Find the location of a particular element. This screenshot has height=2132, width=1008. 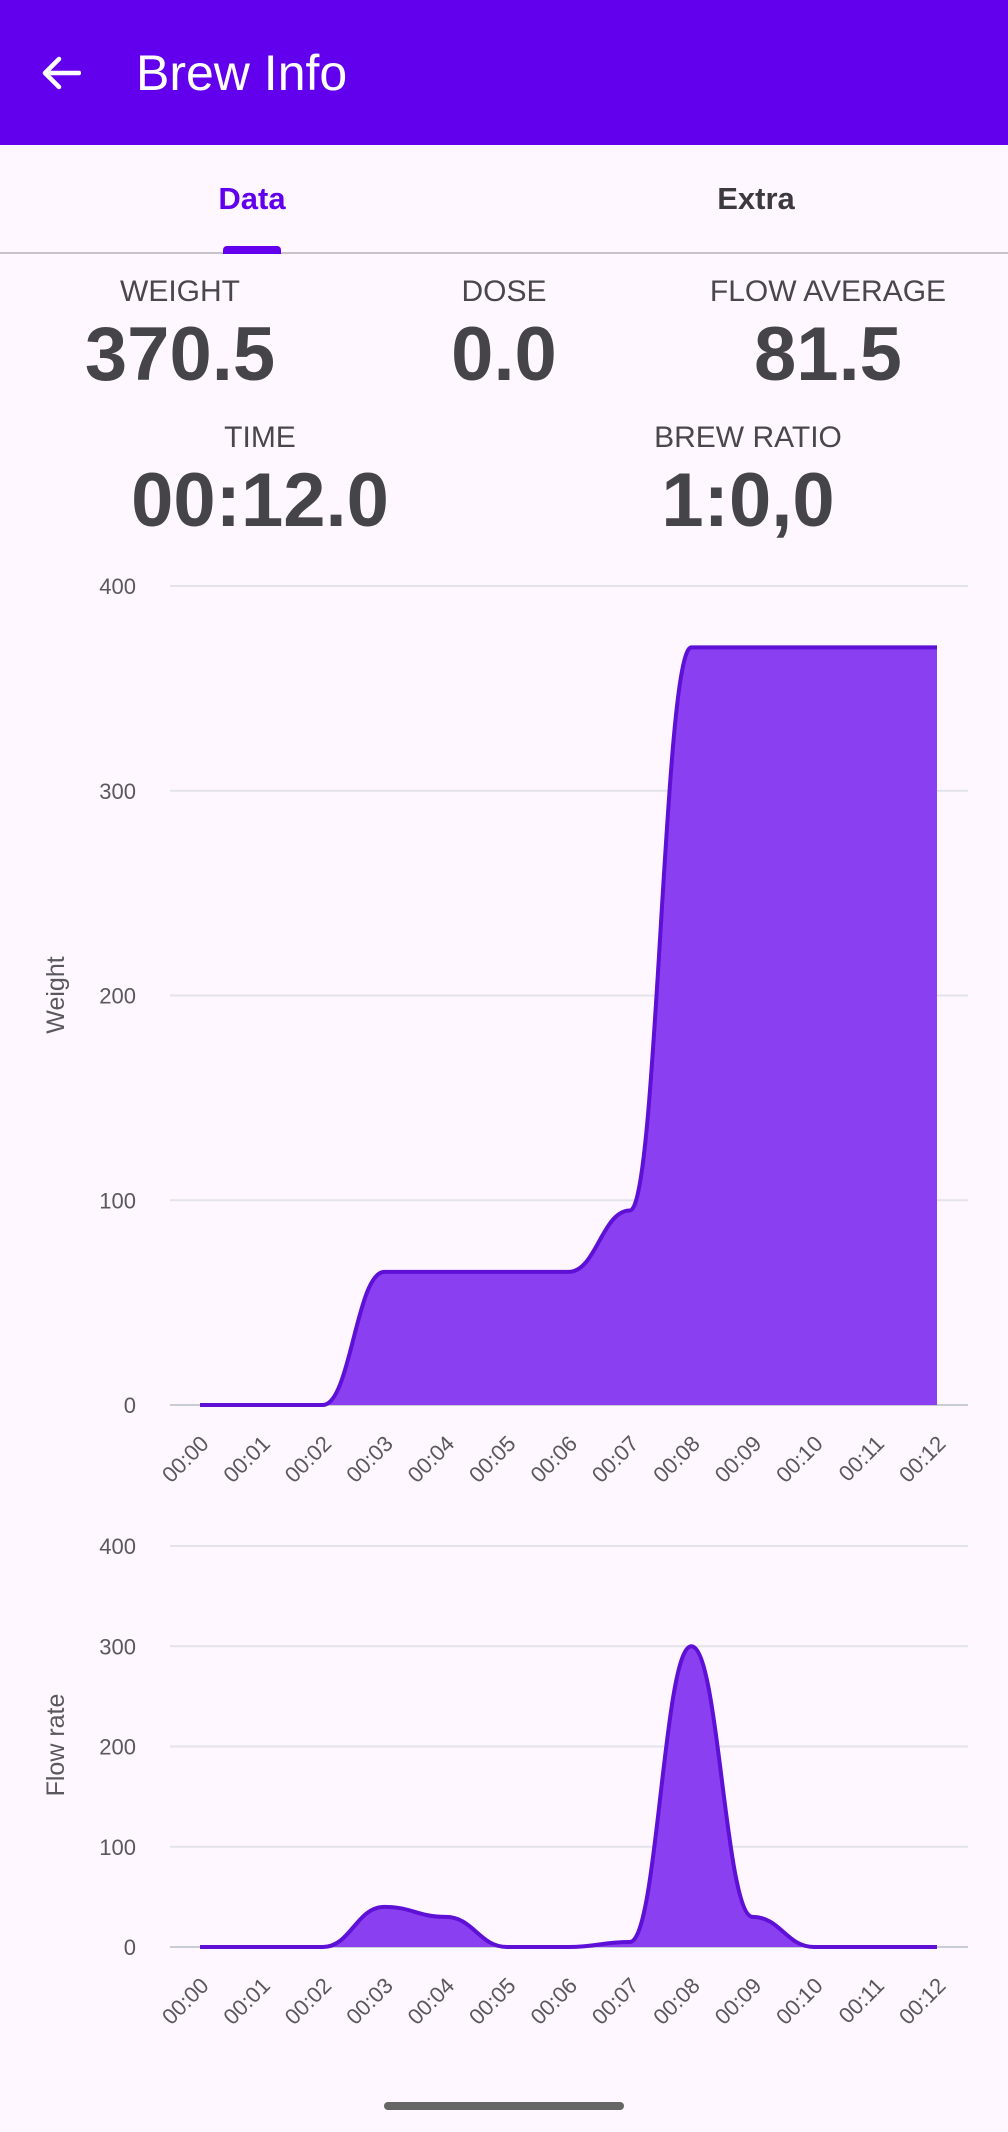

series-line is located at coordinates (568, 1796).